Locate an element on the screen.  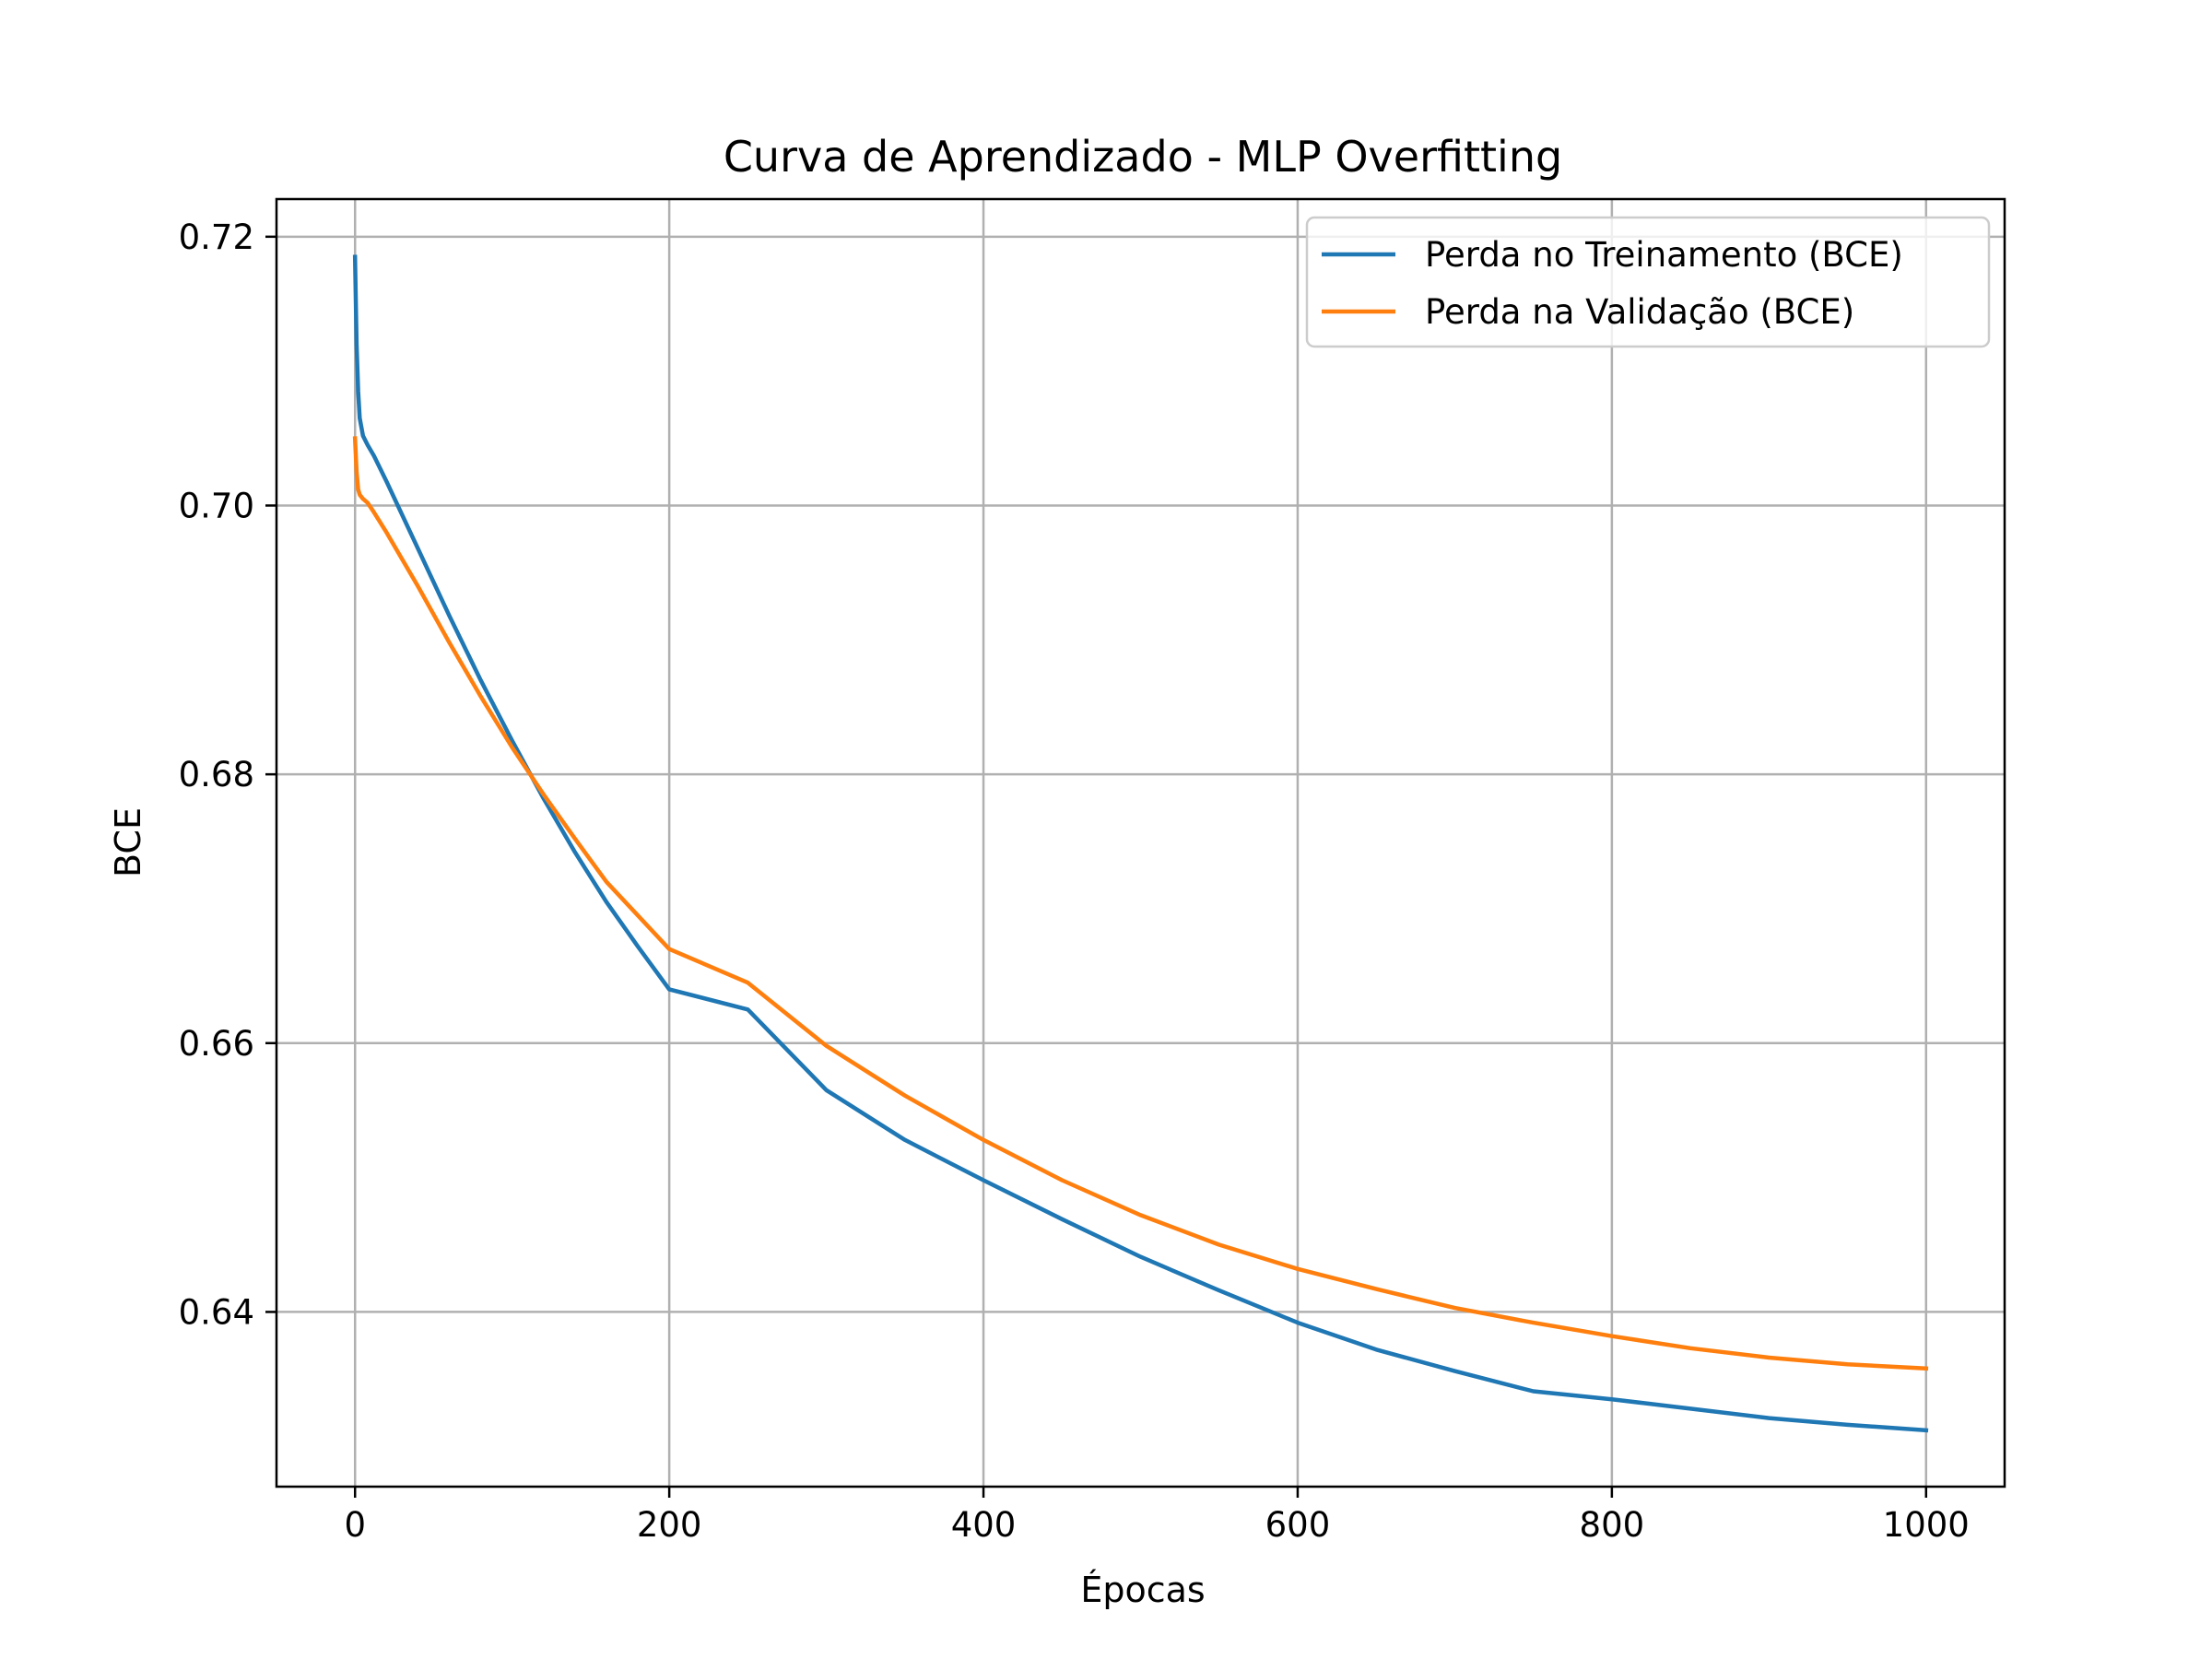
legend-box is located at coordinates (1648, 282).